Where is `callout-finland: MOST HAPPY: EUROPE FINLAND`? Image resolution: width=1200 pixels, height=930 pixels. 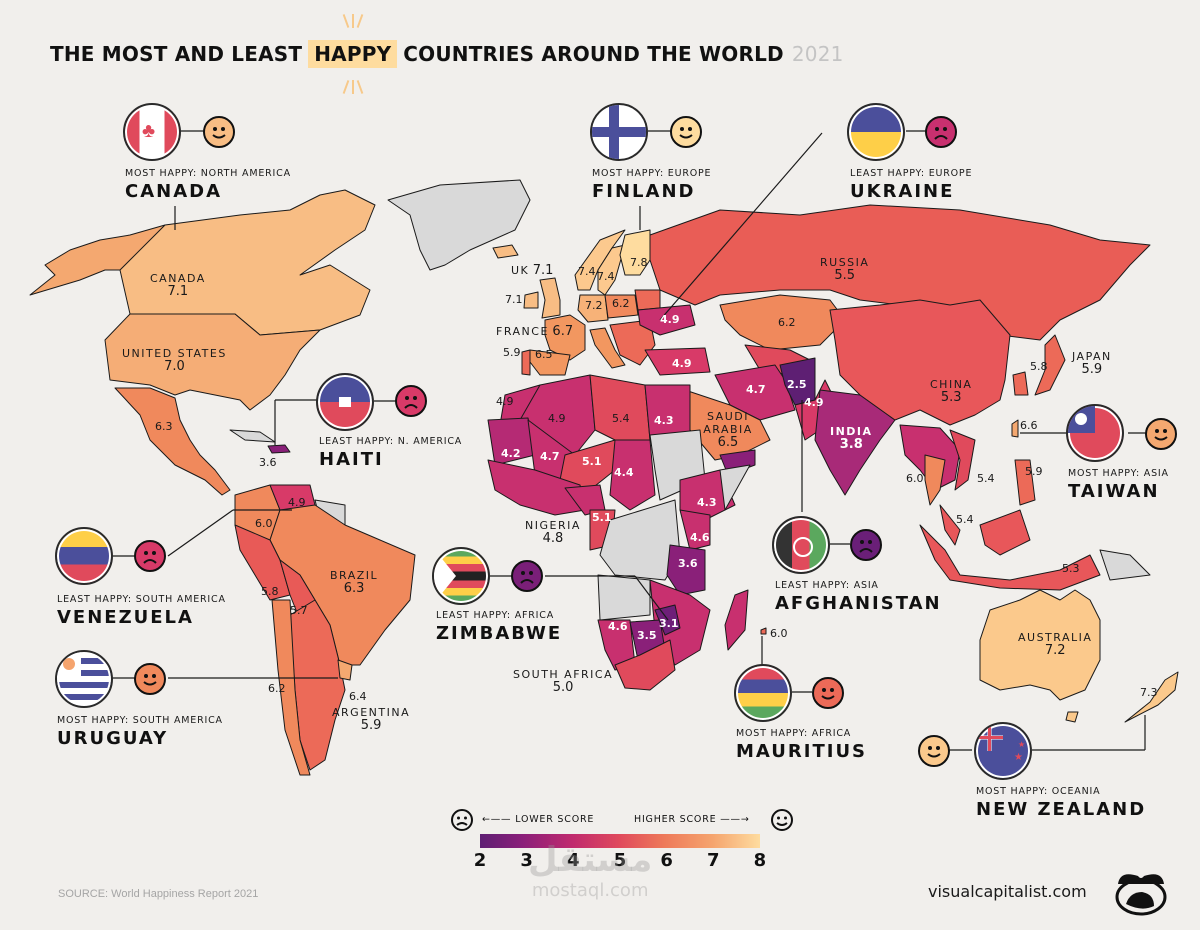 callout-finland: MOST HAPPY: EUROPE FINLAND is located at coordinates (652, 185).